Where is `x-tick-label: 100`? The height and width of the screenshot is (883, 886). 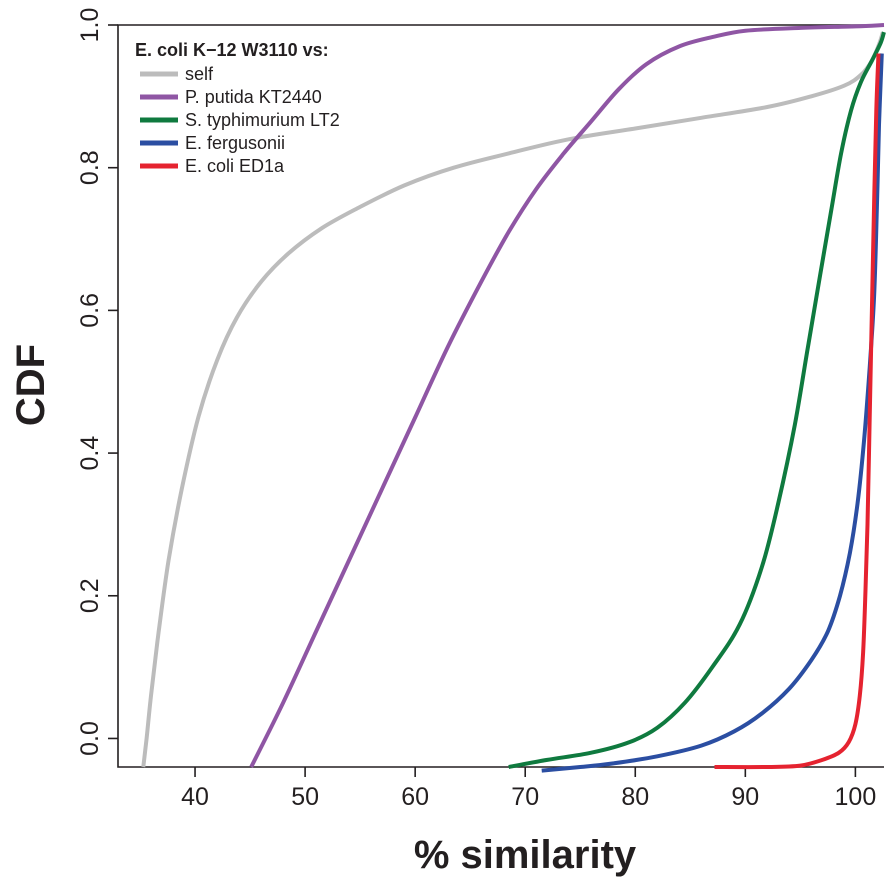
x-tick-label: 100 is located at coordinates (856, 797).